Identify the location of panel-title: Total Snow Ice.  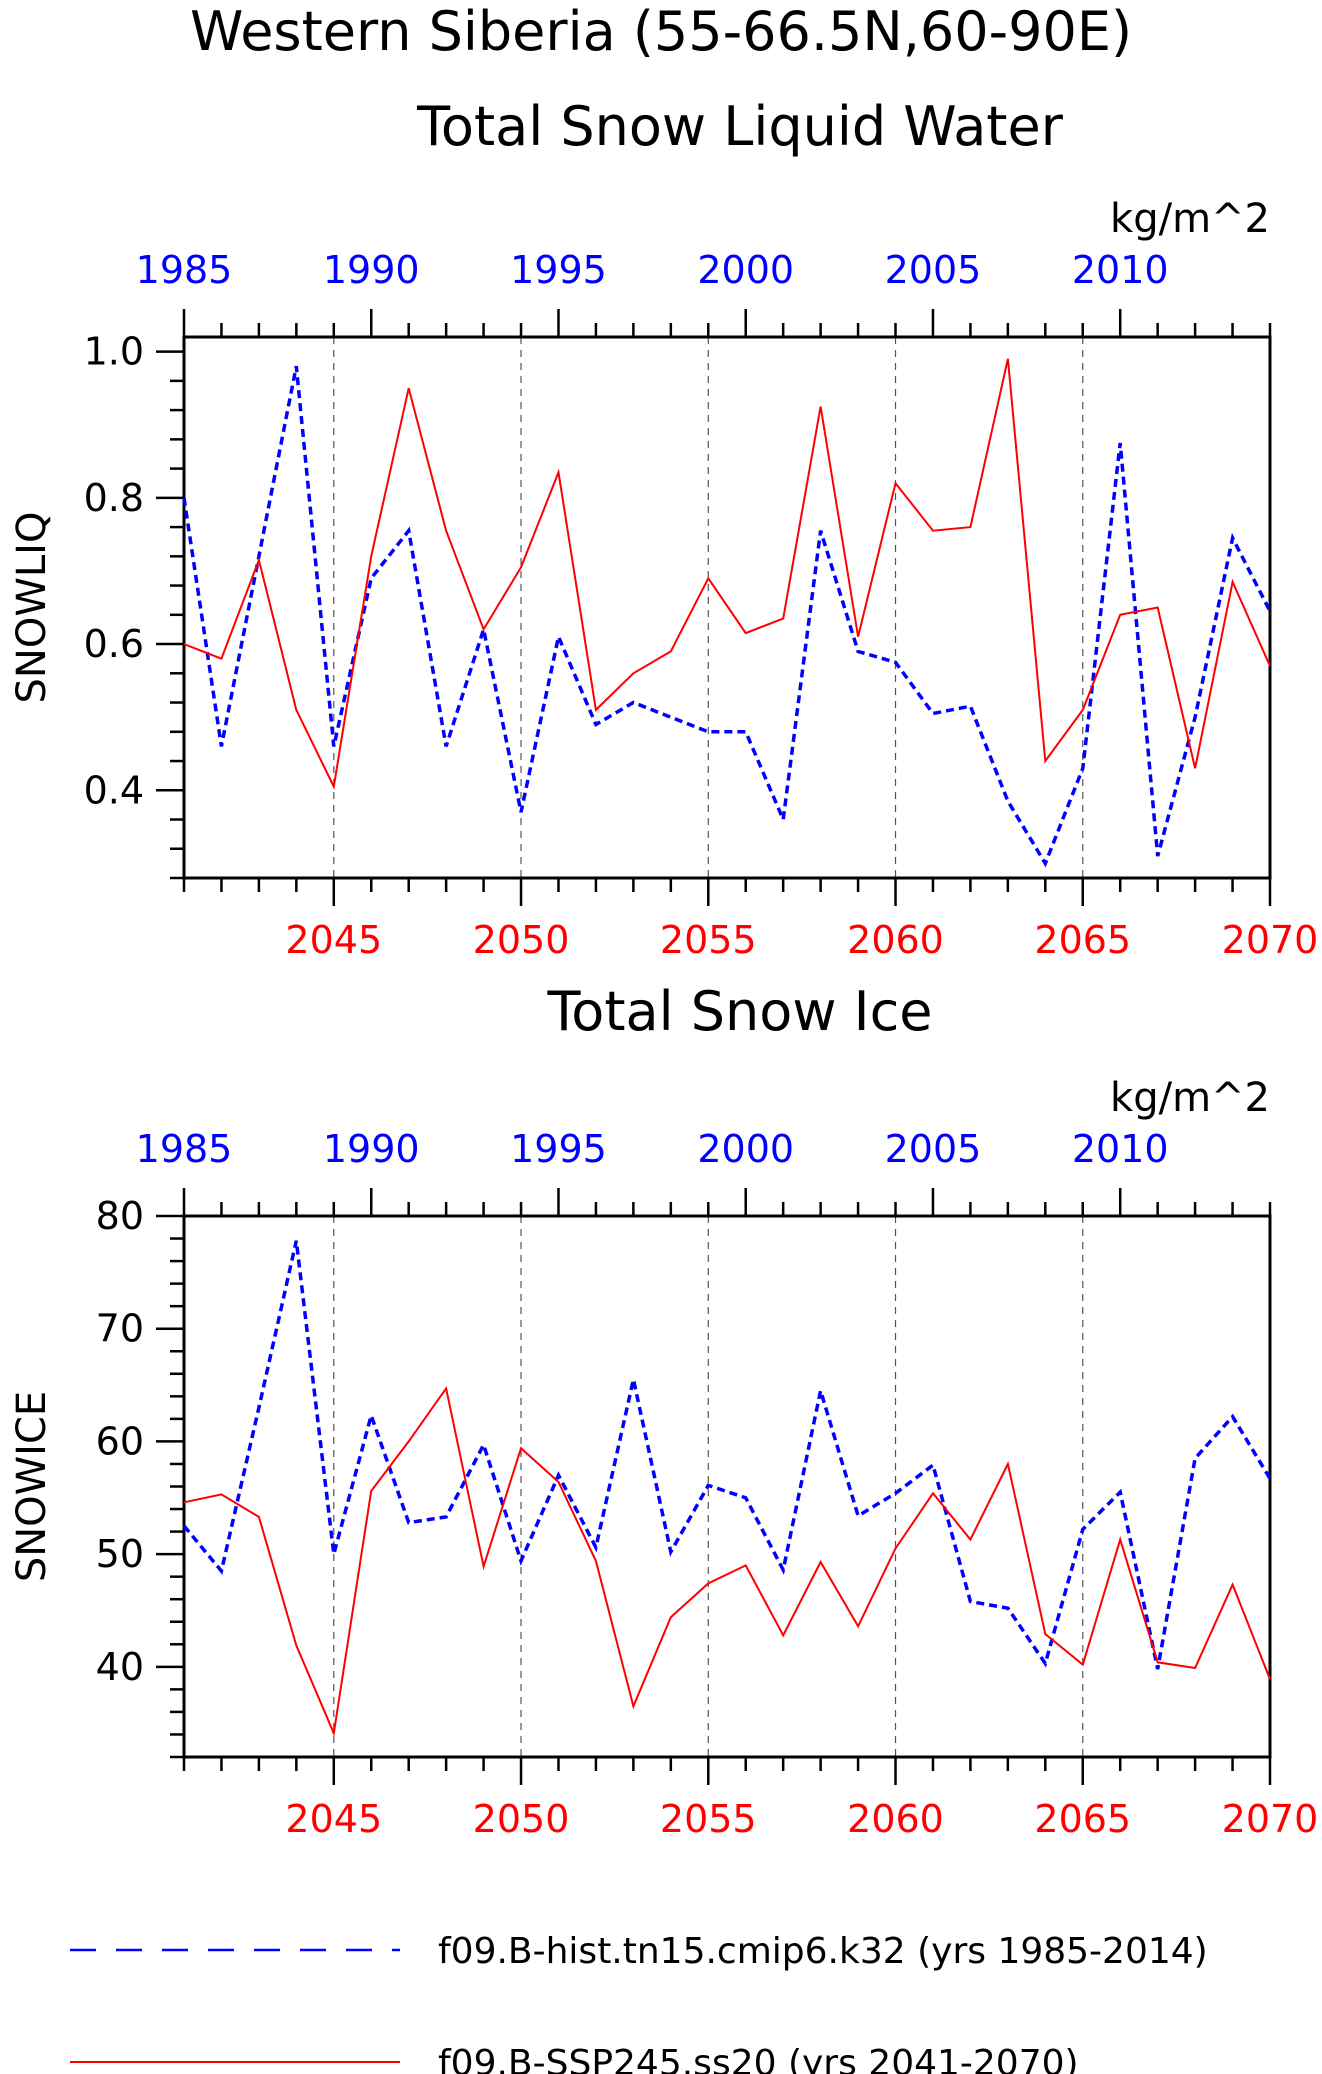
(740, 1011).